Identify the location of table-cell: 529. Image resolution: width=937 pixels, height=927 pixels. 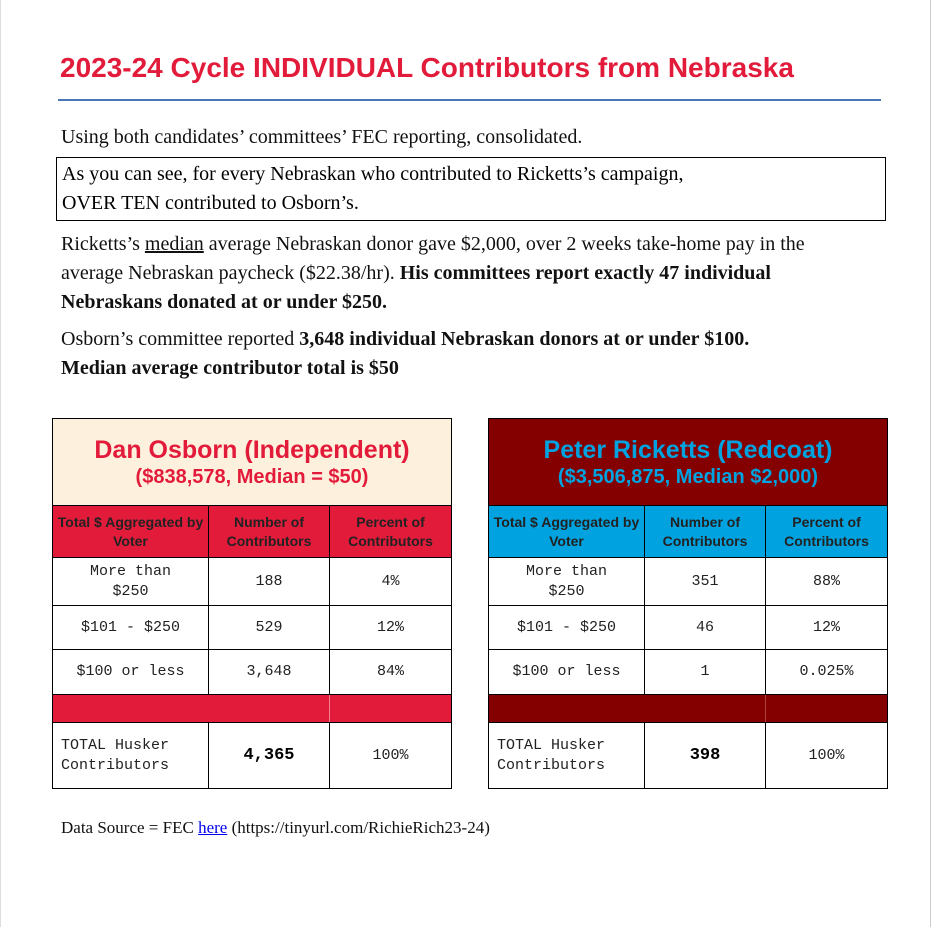
(269, 627).